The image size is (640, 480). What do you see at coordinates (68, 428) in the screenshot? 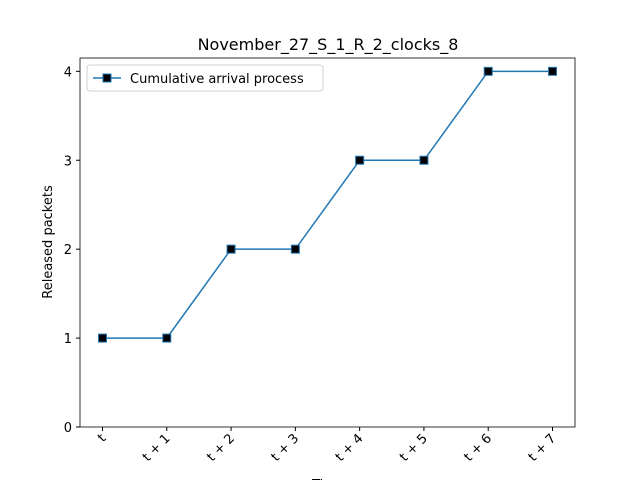
I see `y-tick-label: 0` at bounding box center [68, 428].